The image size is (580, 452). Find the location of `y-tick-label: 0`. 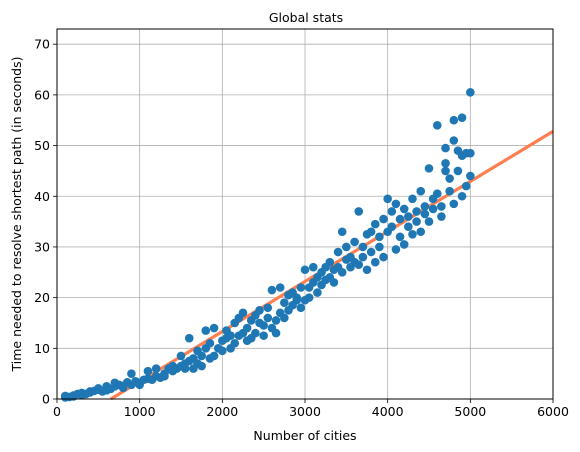

y-tick-label: 0 is located at coordinates (46, 399).